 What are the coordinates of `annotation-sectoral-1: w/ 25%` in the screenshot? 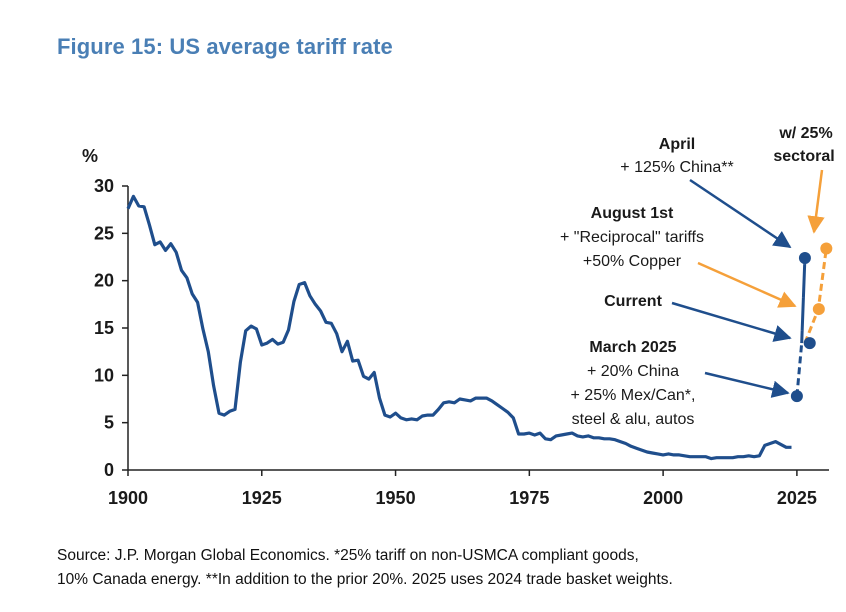 It's located at (805, 133).